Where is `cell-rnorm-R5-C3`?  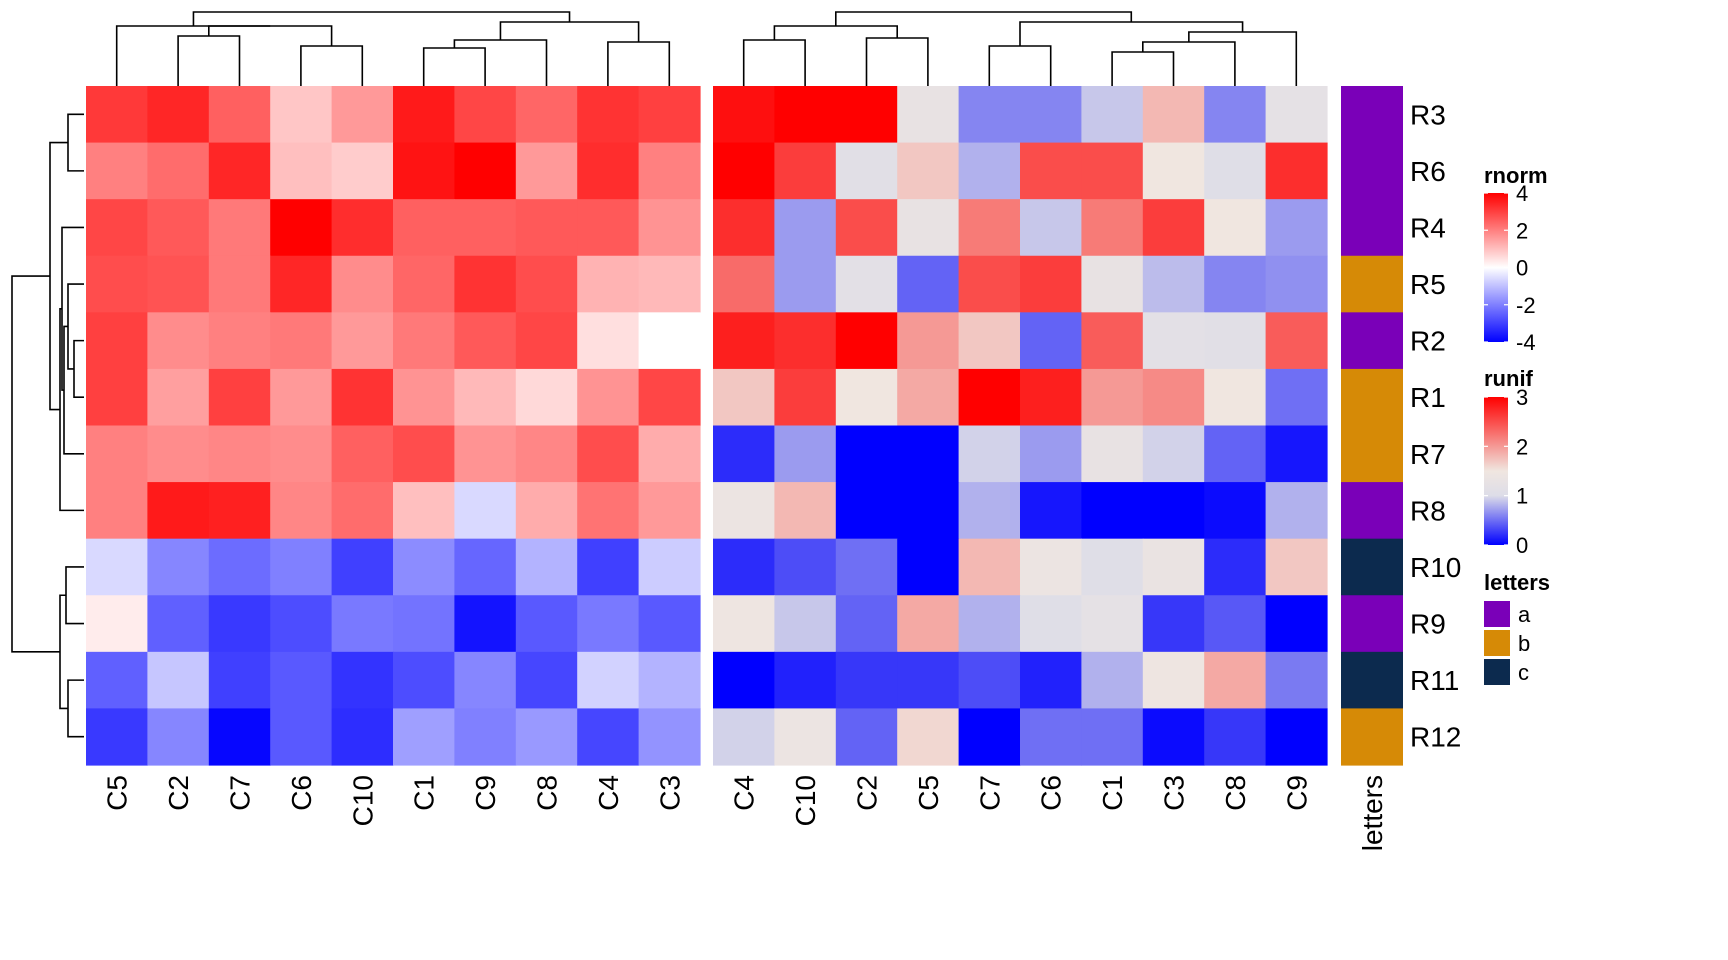
cell-rnorm-R5-C3 is located at coordinates (669, 284).